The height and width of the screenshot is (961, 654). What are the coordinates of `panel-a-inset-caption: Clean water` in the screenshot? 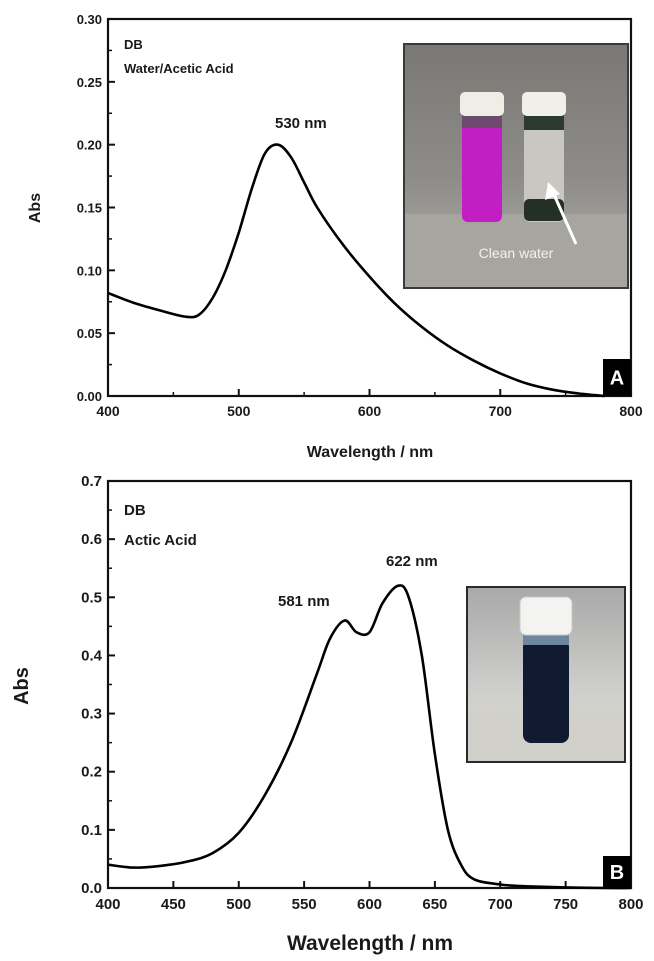 It's located at (516, 253).